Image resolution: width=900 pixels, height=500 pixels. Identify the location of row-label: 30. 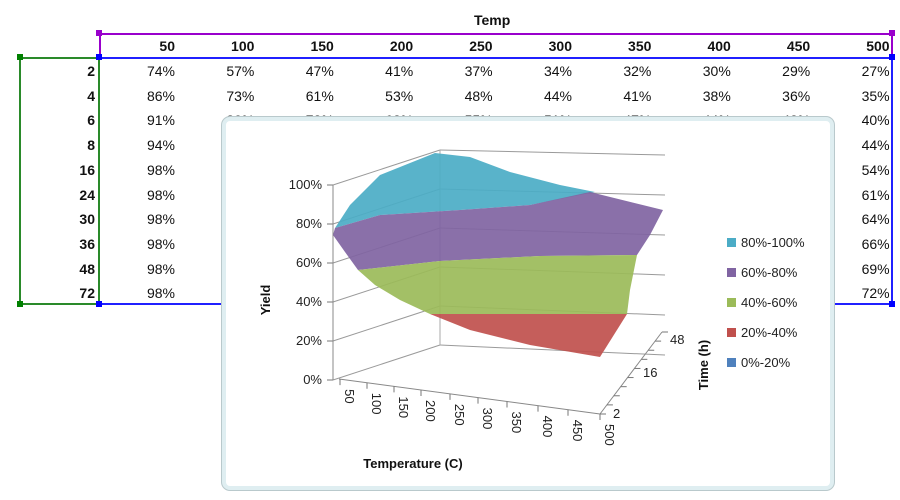
(87, 219).